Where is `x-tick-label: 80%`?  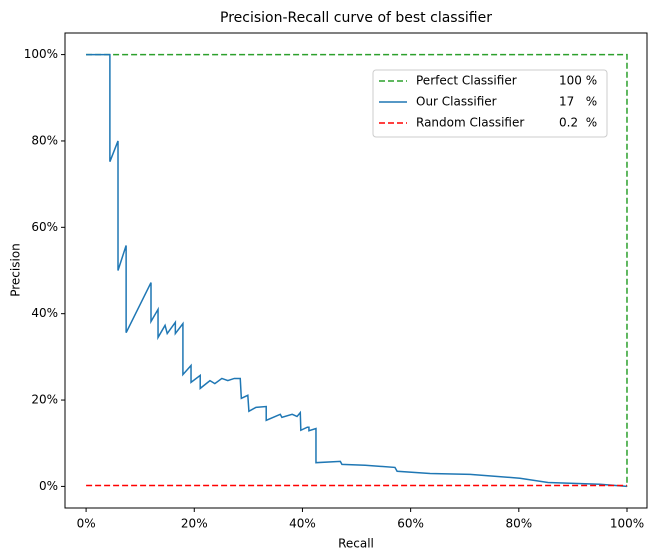 x-tick-label: 80% is located at coordinates (518, 524).